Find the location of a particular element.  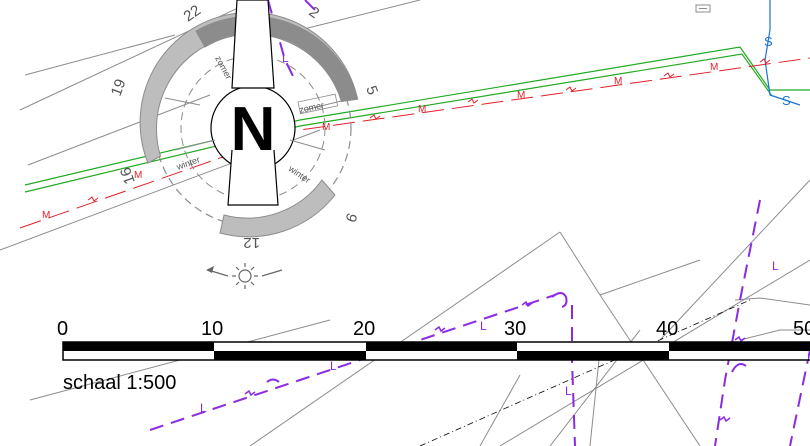

scale-tick-20: 20 is located at coordinates (364, 329).